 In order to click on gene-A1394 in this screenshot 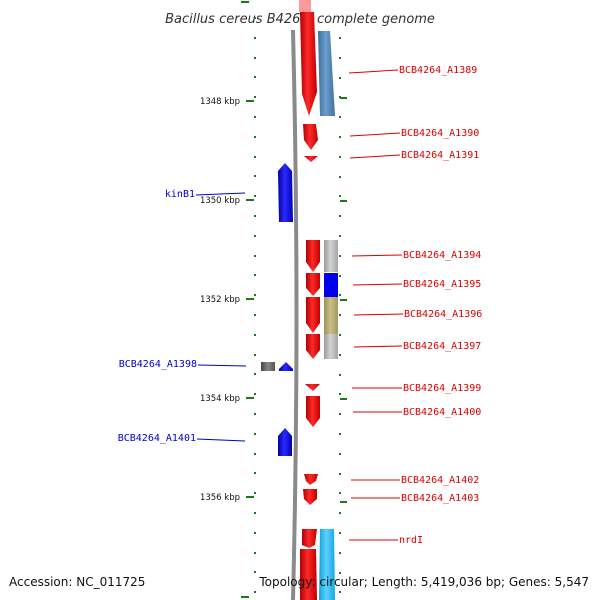, I will do `click(313, 256)`.